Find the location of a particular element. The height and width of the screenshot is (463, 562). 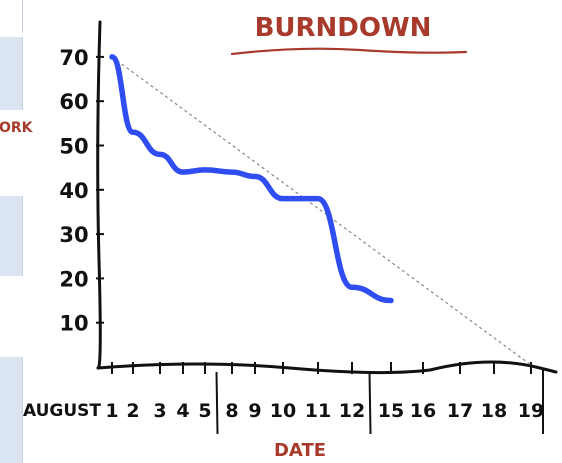

title-underline is located at coordinates (349, 51).